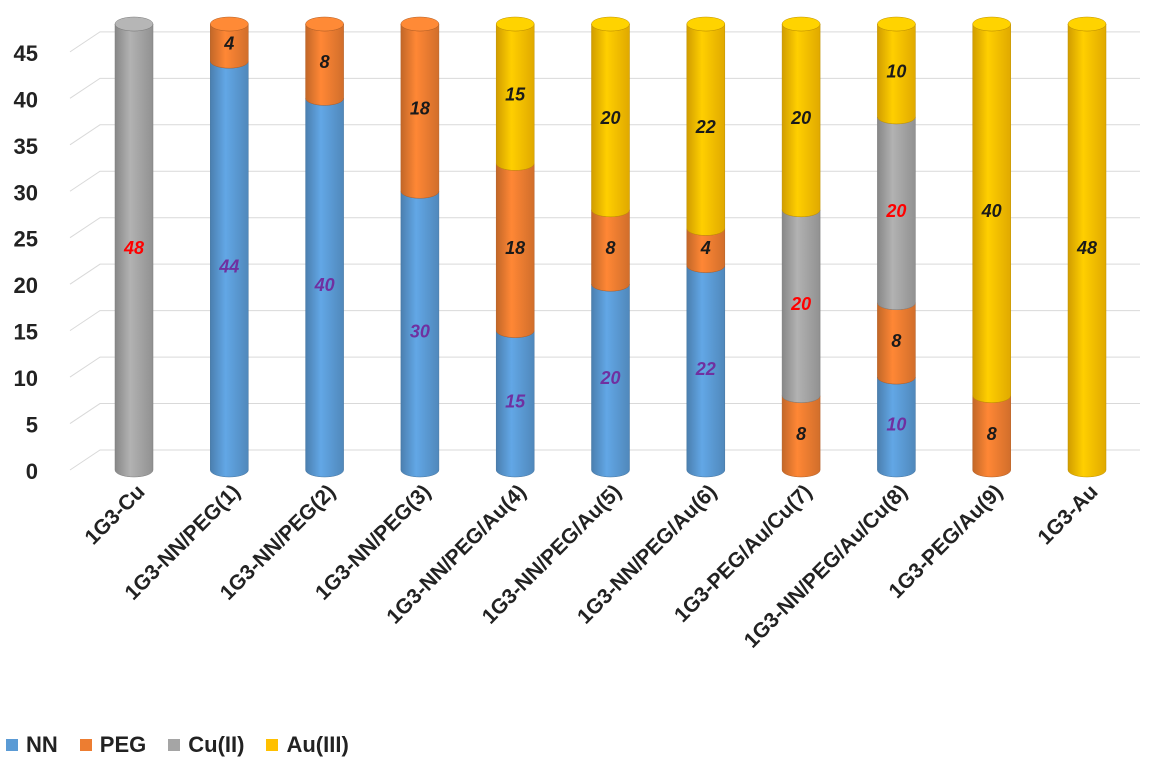 The width and height of the screenshot is (1153, 762). What do you see at coordinates (174, 745) in the screenshot?
I see `legend-swatch-cu` at bounding box center [174, 745].